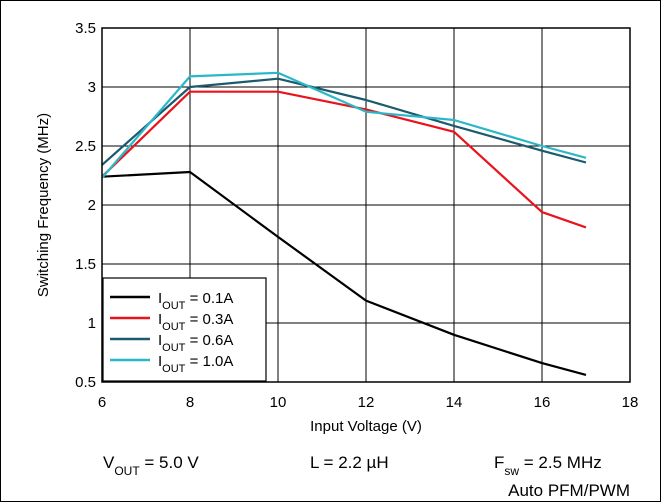 The width and height of the screenshot is (661, 502). What do you see at coordinates (85, 146) in the screenshot?
I see `y-tick-label: 2.5` at bounding box center [85, 146].